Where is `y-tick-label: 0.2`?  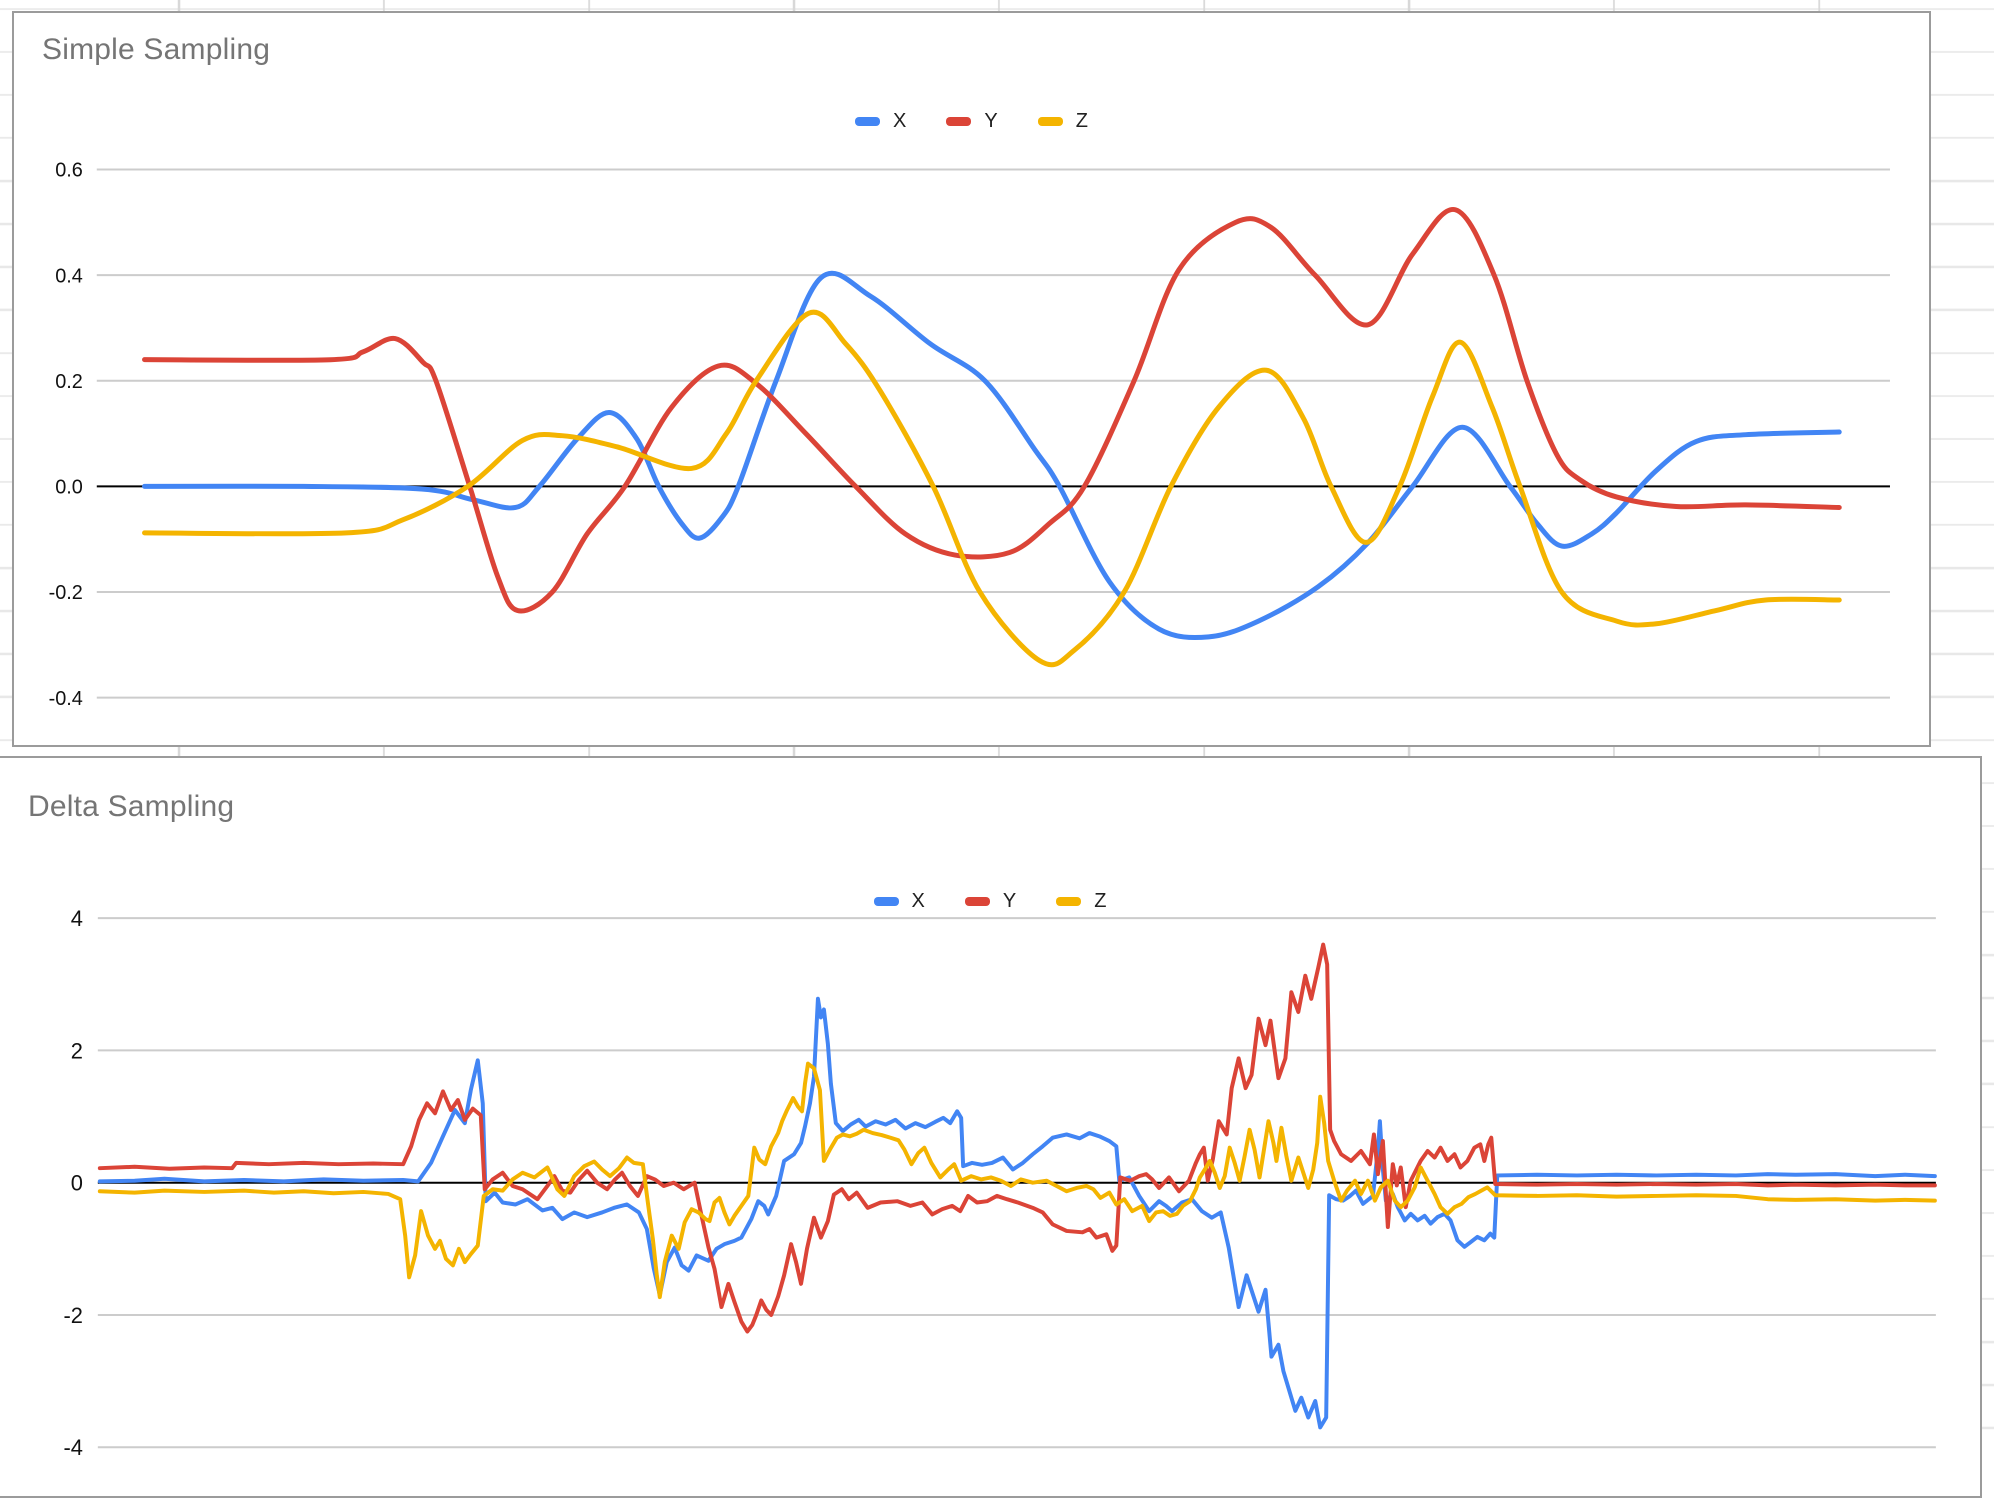
y-tick-label: 0.2 is located at coordinates (69, 382).